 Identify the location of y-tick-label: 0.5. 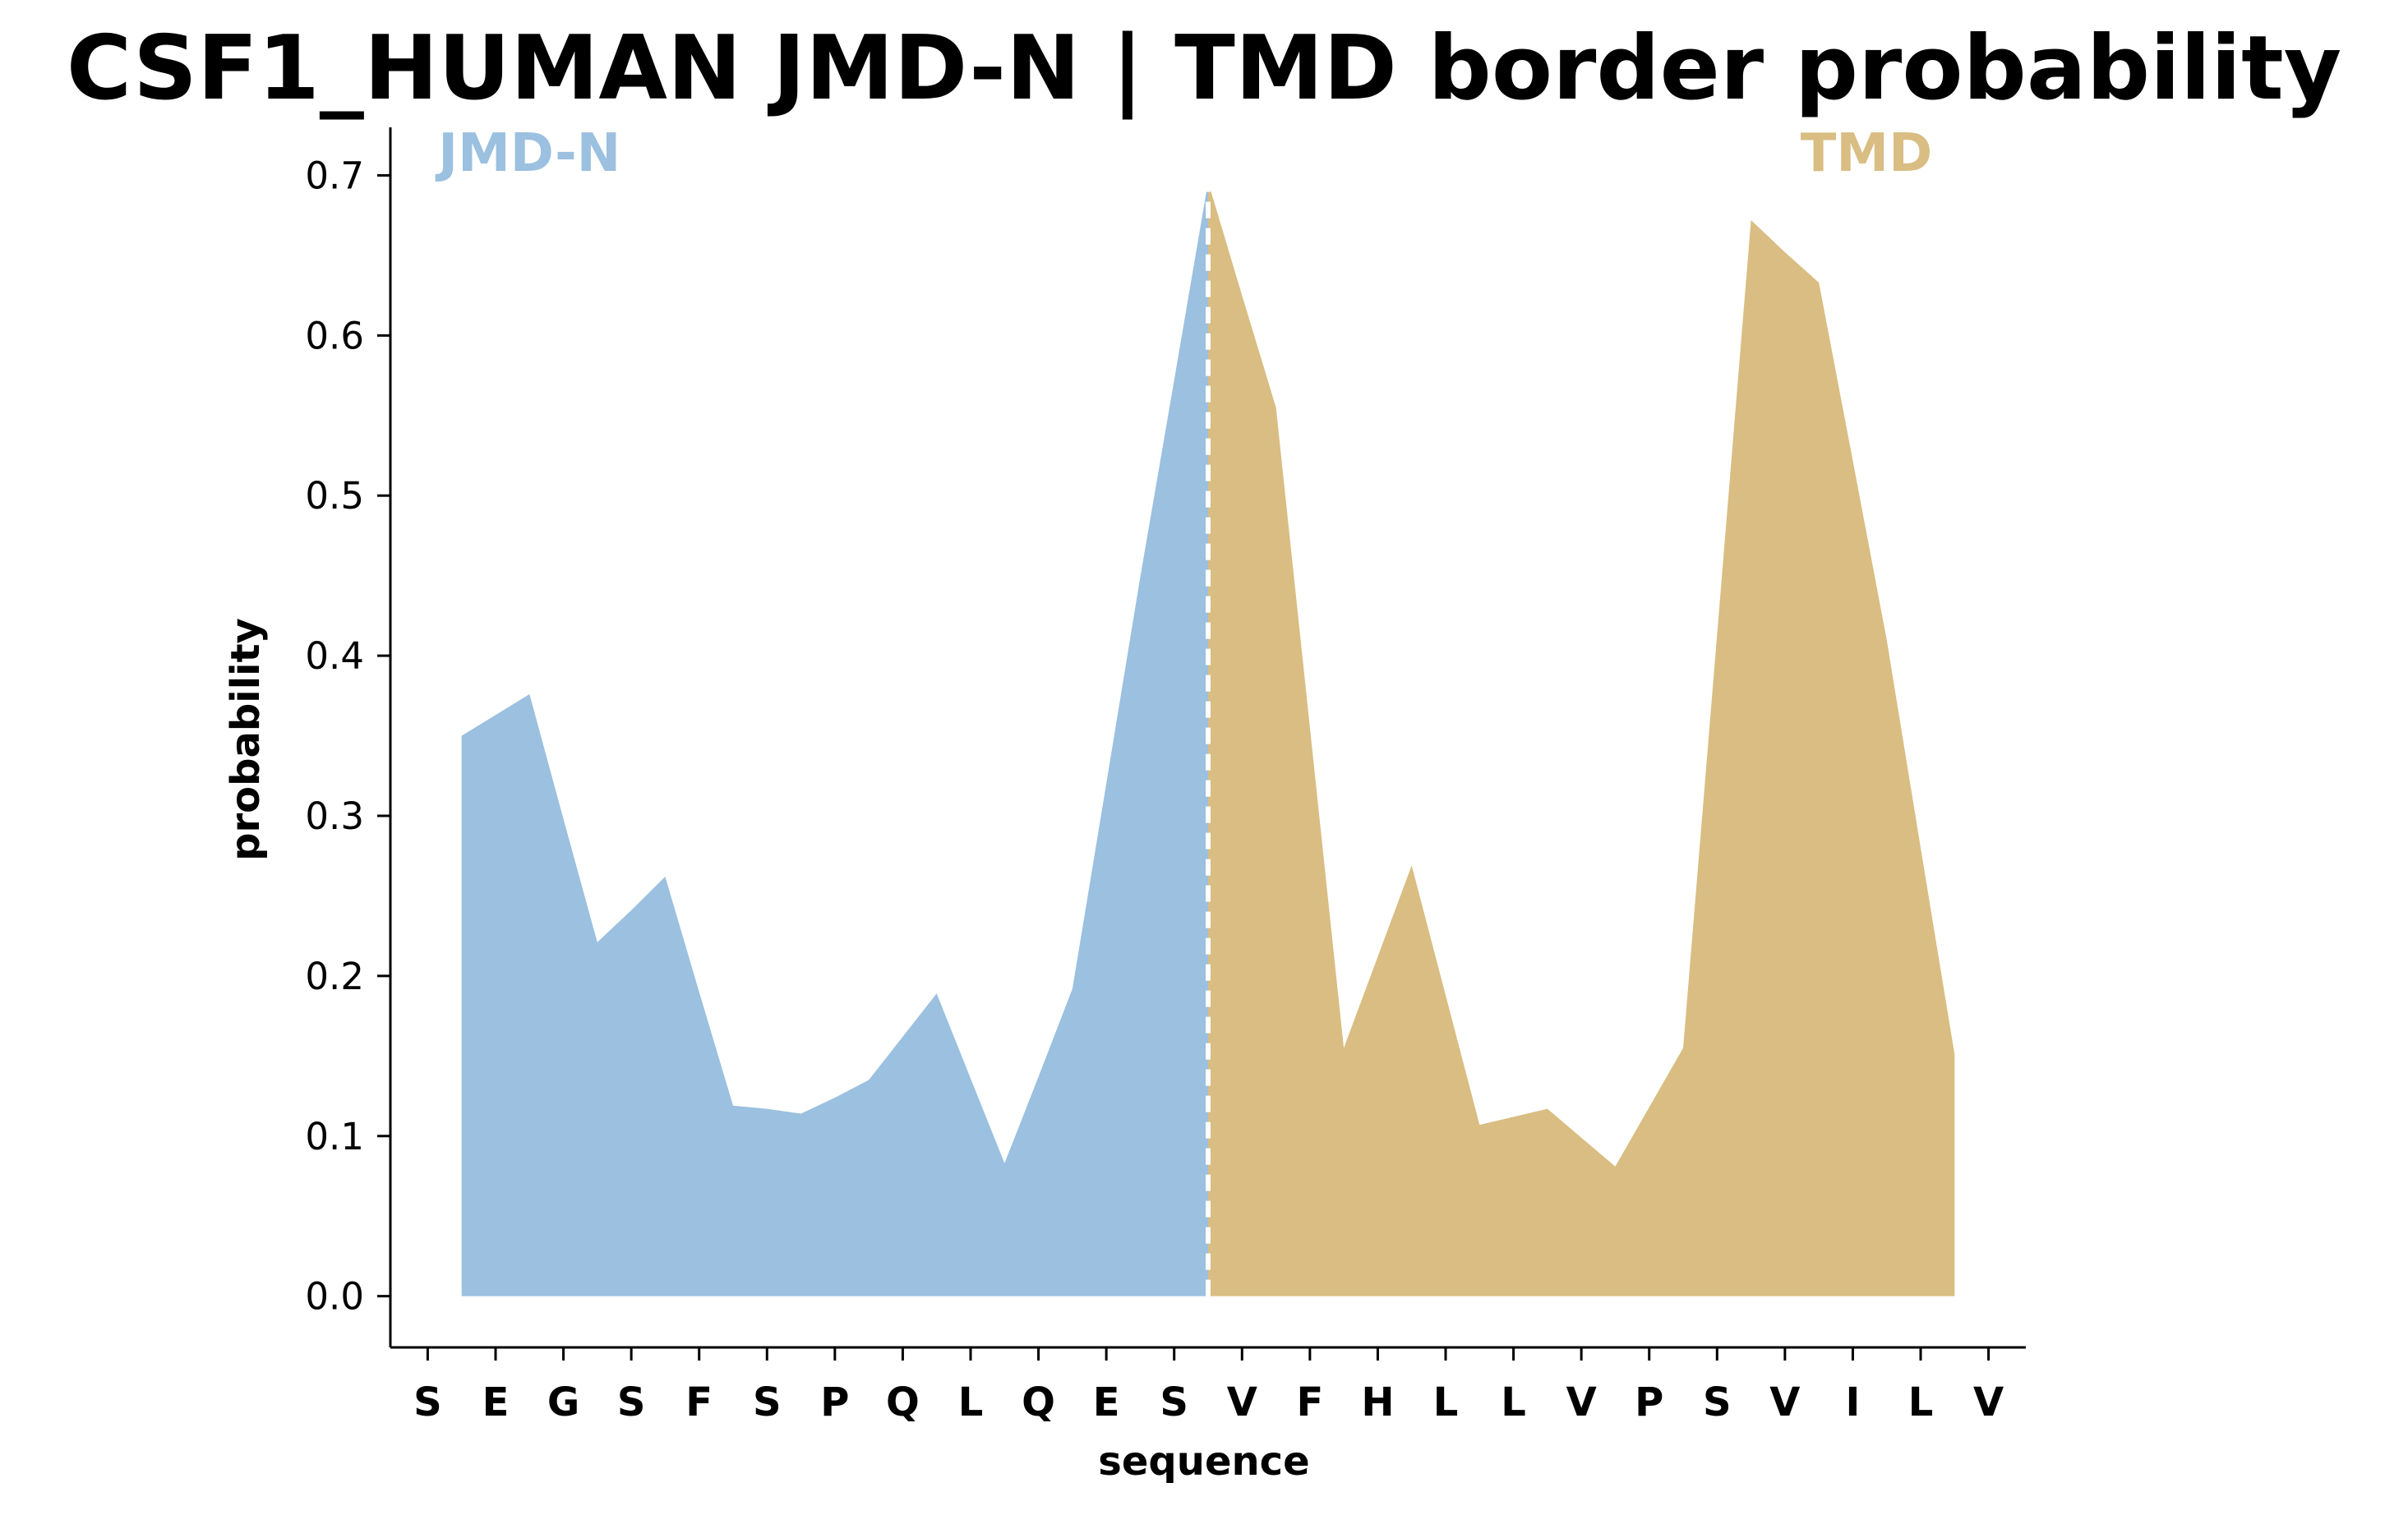
(334, 496).